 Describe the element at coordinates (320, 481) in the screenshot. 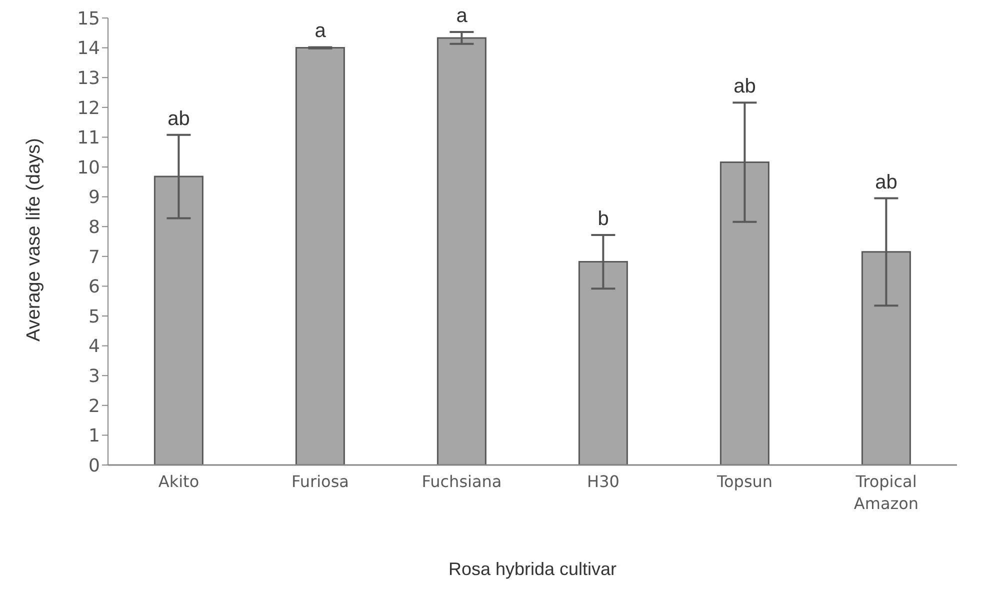

I see `x-tick-label: Furiosa` at that location.